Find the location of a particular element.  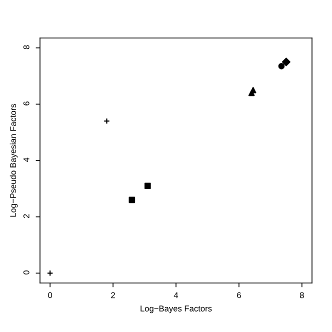

y-tick-label: 0 is located at coordinates (26, 272).